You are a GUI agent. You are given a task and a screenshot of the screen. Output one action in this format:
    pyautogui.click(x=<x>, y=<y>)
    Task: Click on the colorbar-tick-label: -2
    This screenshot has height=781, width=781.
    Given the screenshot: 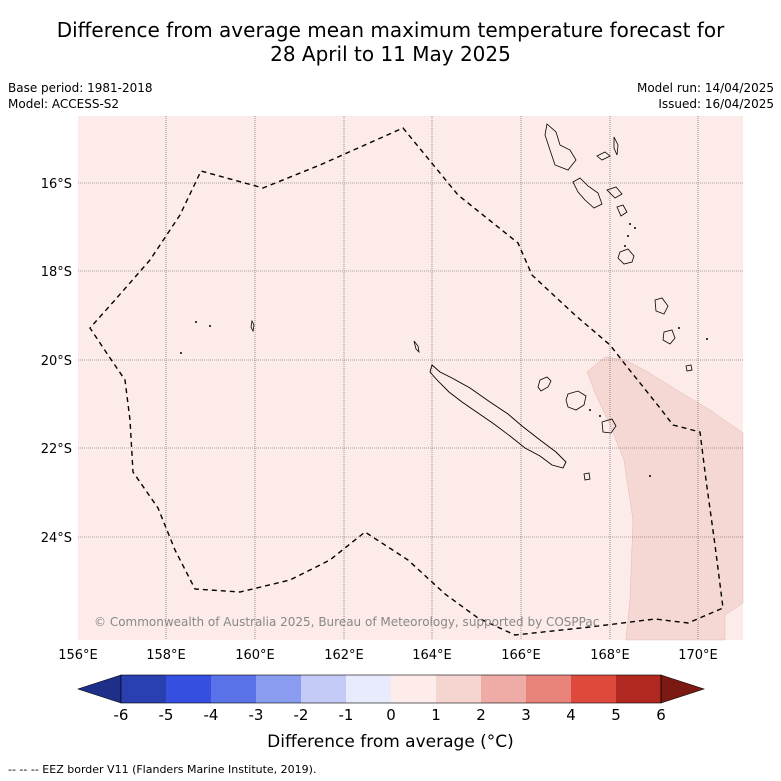 What is the action you would take?
    pyautogui.click(x=301, y=715)
    